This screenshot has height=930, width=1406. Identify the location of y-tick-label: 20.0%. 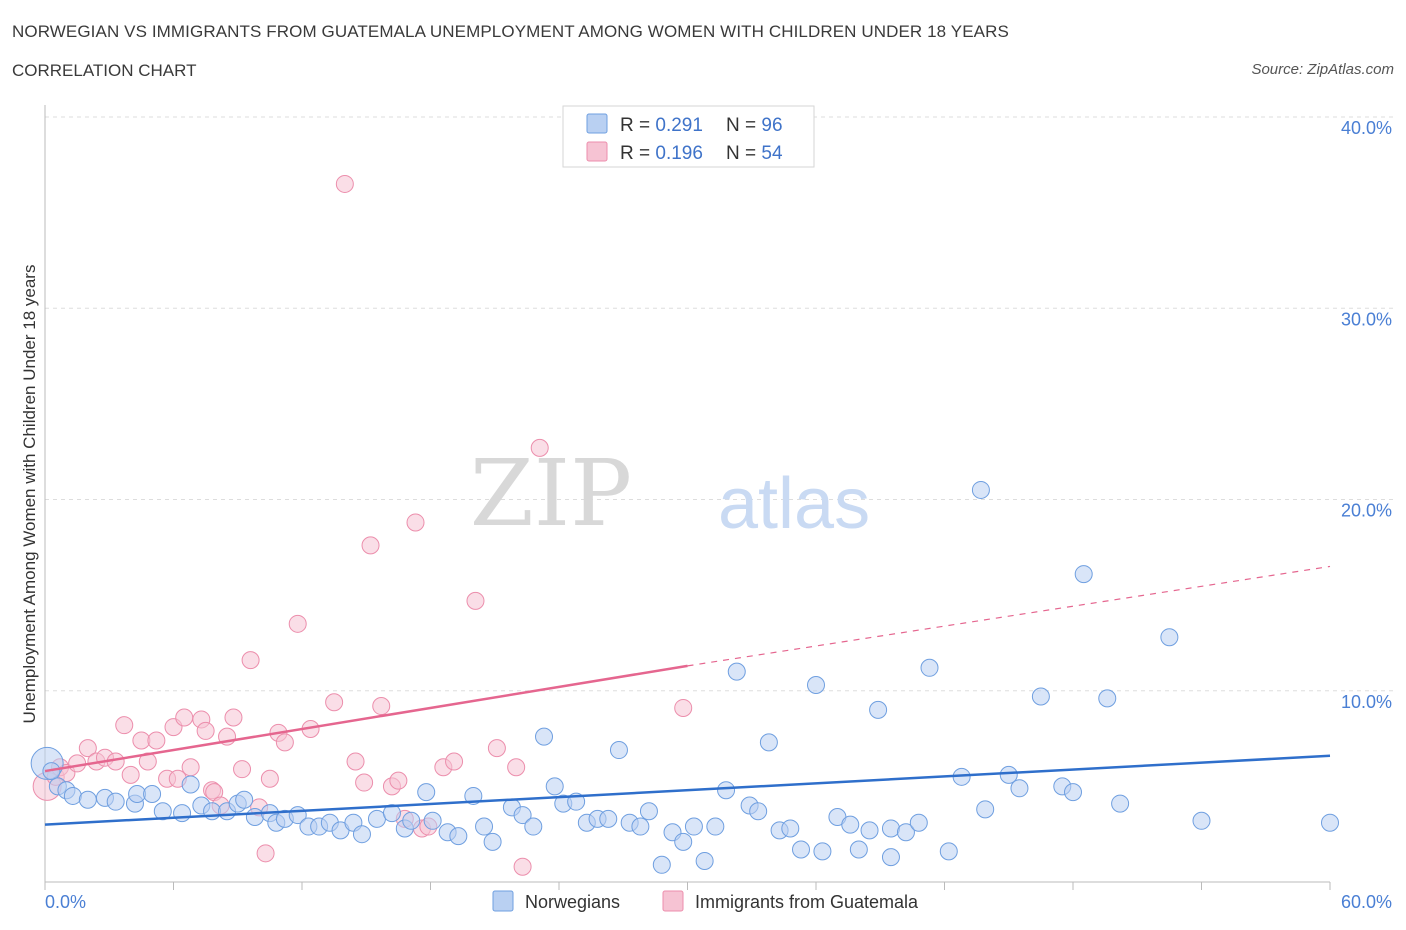
(1366, 511).